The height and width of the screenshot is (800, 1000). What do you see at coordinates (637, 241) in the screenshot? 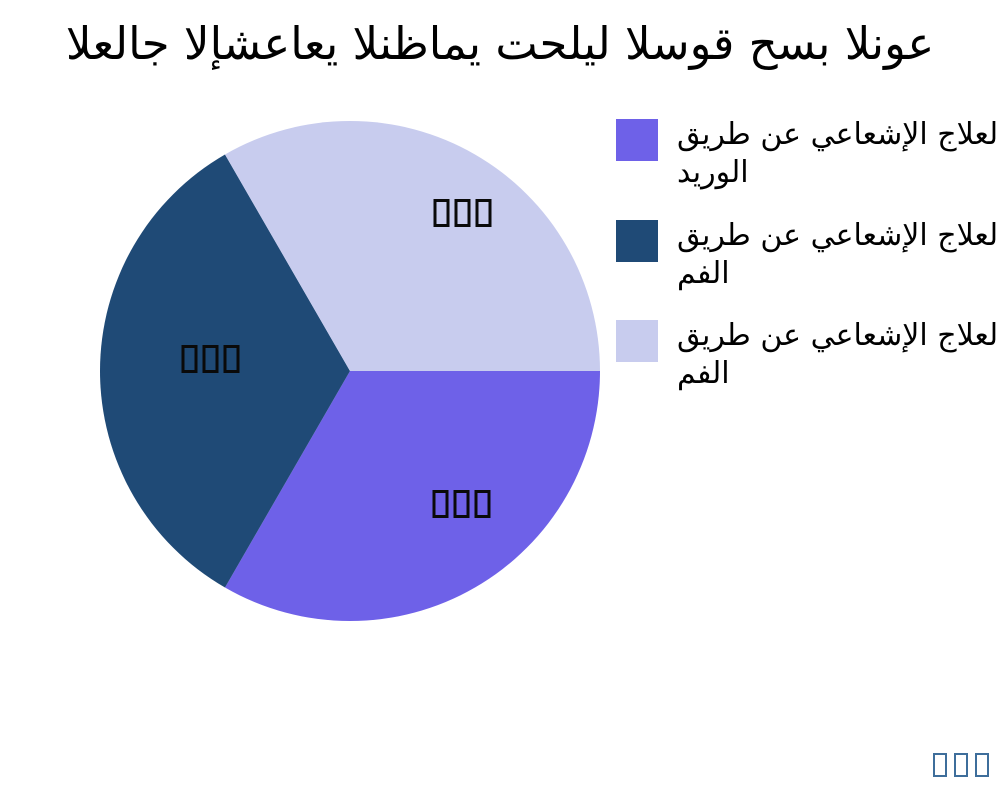
I see `legend-swatch-darkblue` at bounding box center [637, 241].